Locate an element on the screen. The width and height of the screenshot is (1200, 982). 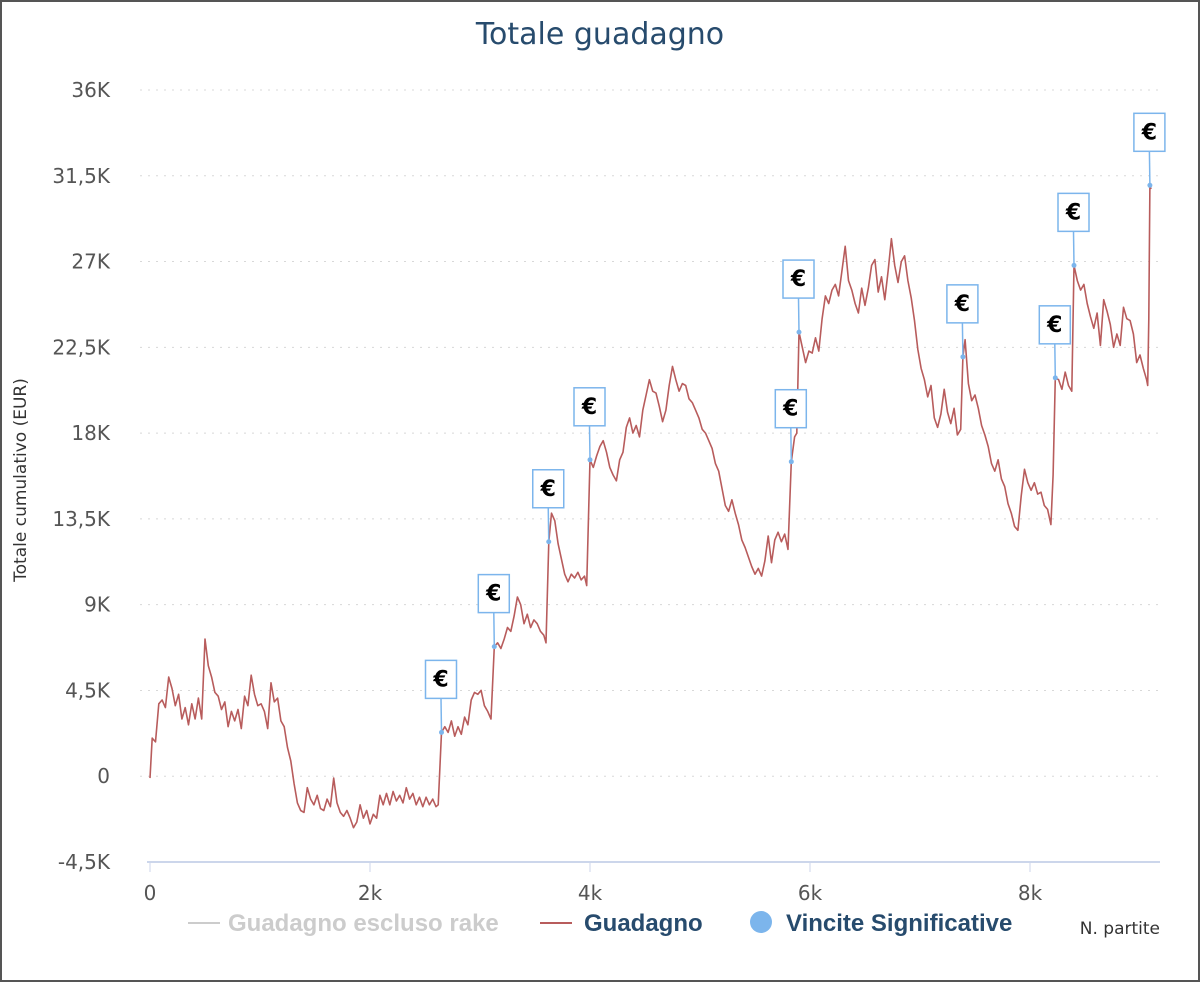
x-axis-ticks: 0 2k 4k 6k 8k is located at coordinates (593, 883).